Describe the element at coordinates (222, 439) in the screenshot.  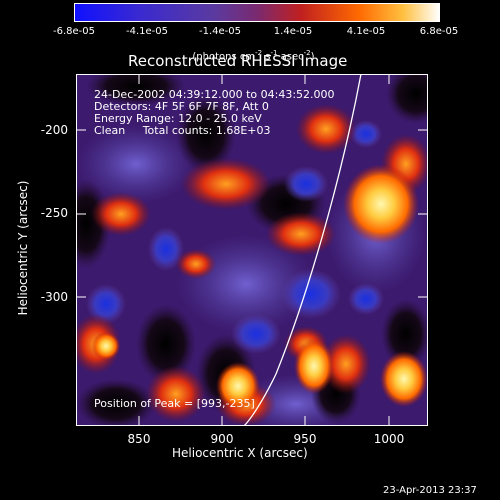
I see `x-tick-label: 900` at that location.